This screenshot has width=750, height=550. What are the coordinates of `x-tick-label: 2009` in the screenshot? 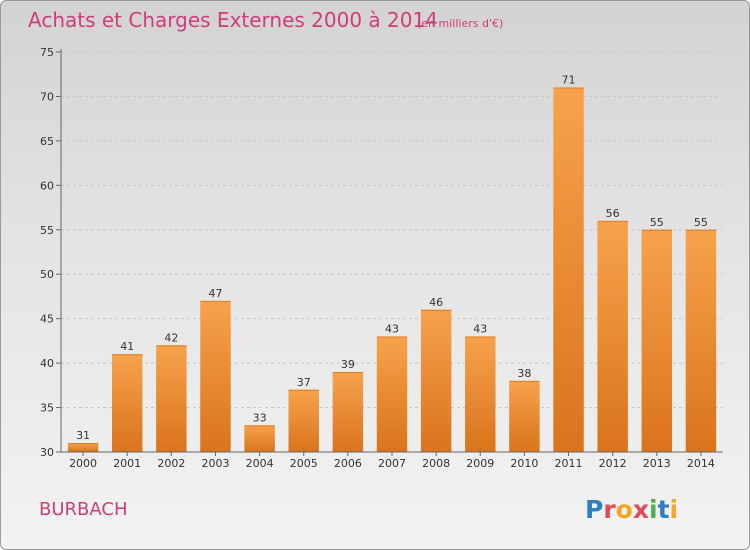 It's located at (480, 463).